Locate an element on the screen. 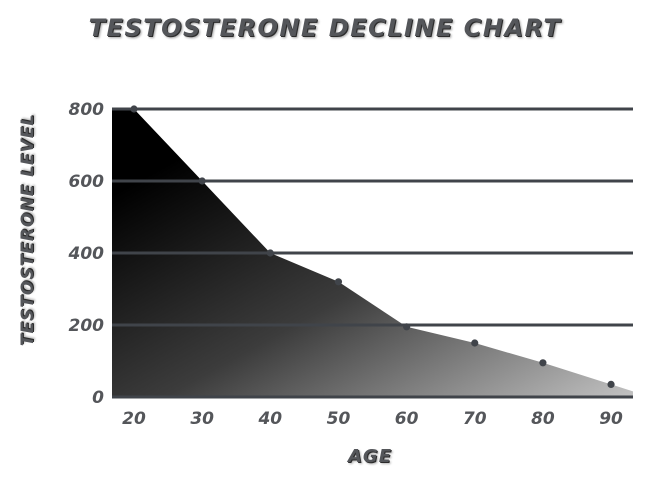 The height and width of the screenshot is (477, 650). x-tick-label: 90 is located at coordinates (611, 419).